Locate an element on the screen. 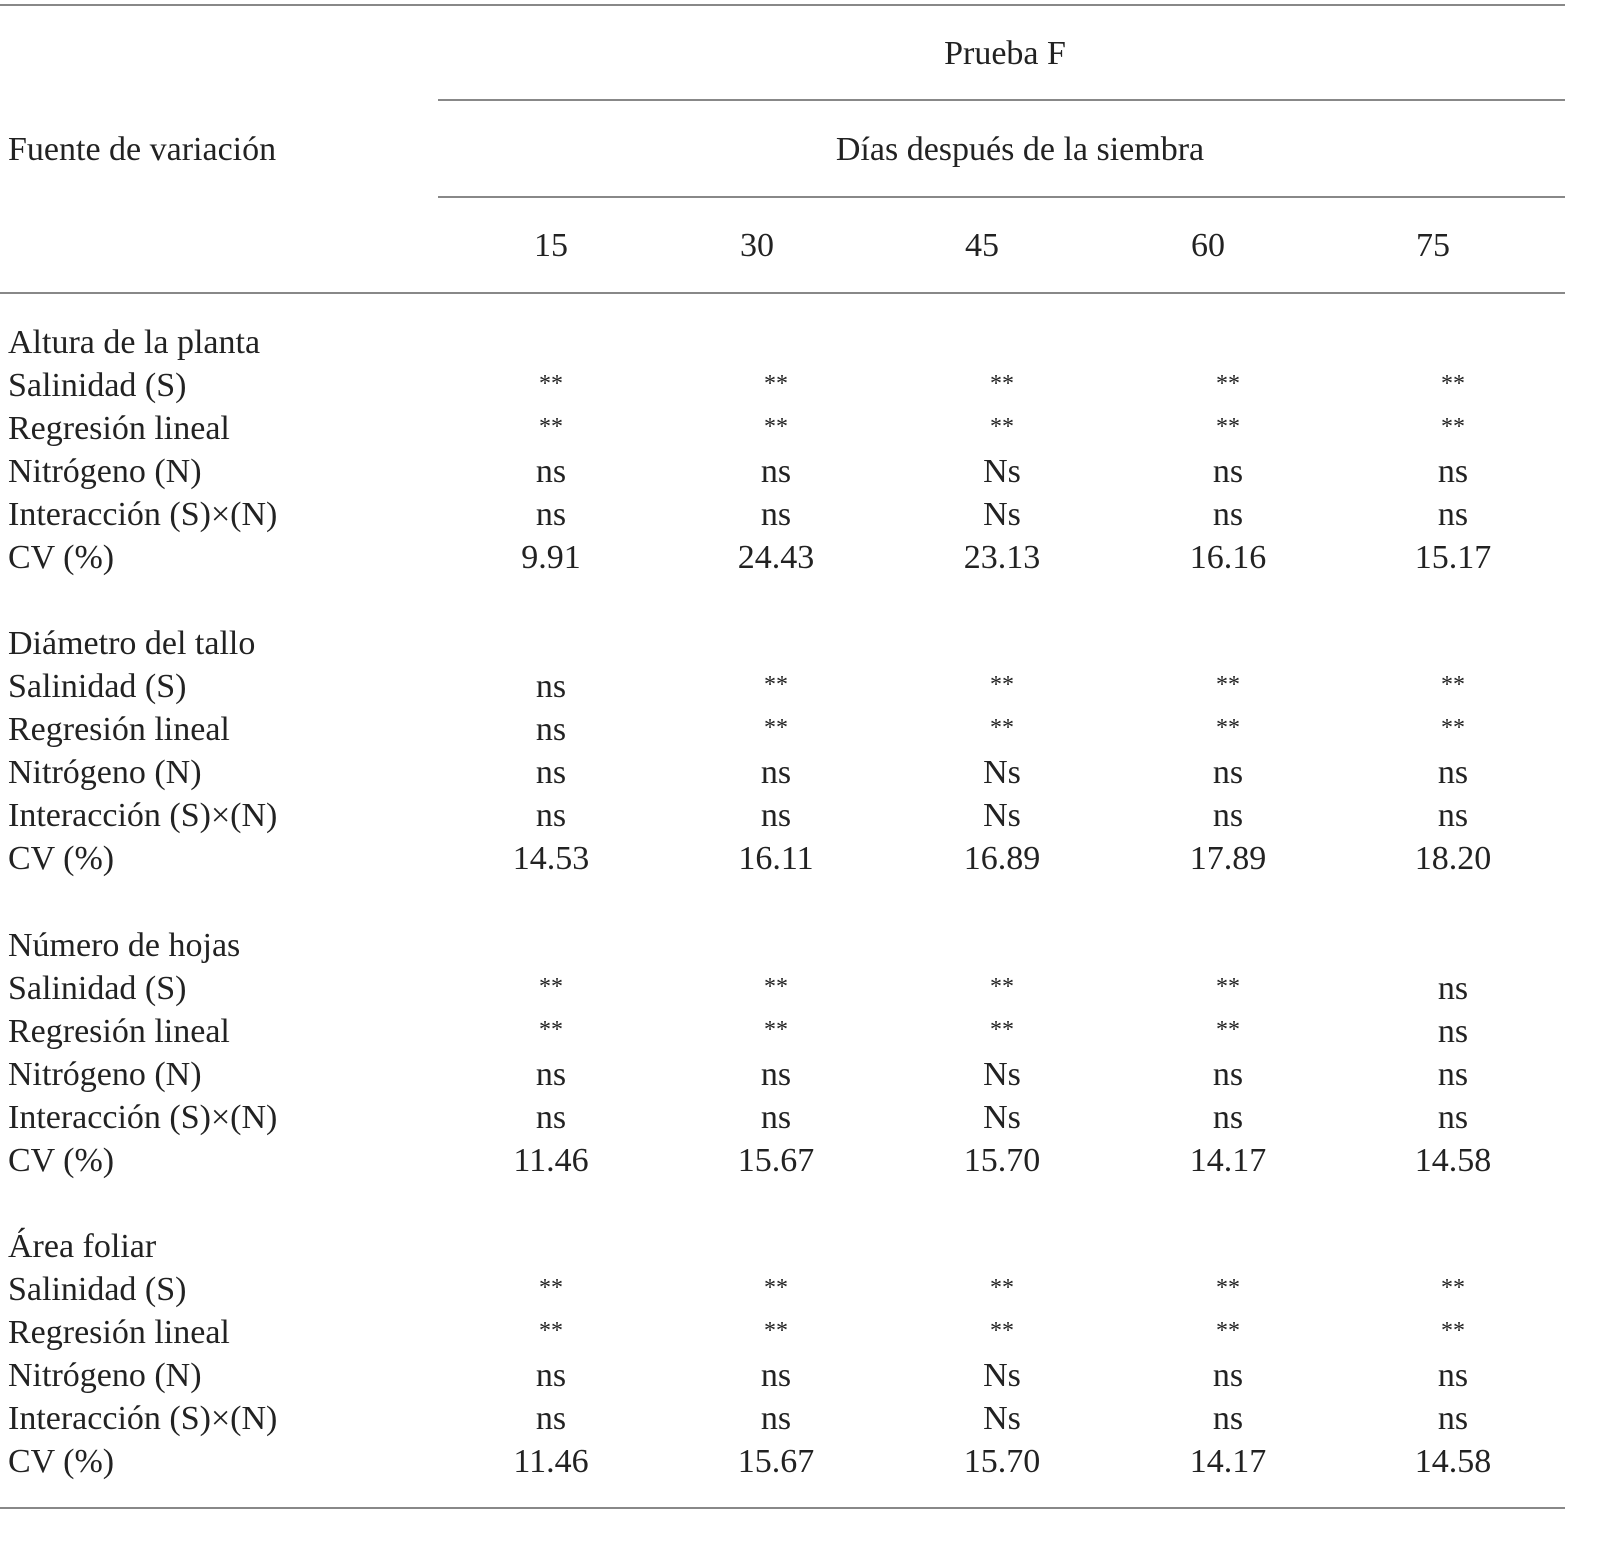 The image size is (1599, 1557). cell: 24.43 is located at coordinates (776, 557).